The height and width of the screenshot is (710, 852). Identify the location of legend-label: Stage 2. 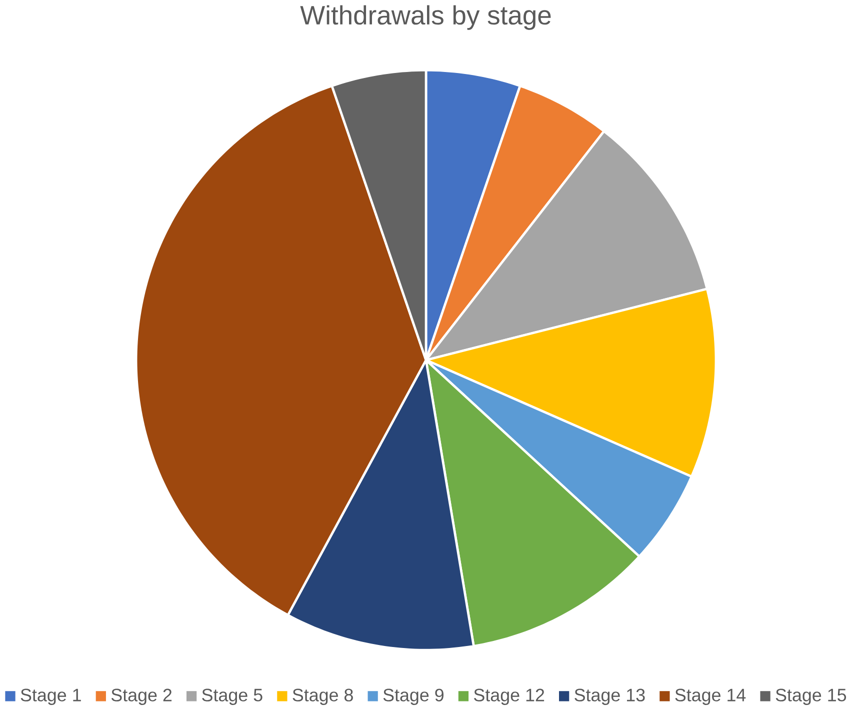
(141, 696).